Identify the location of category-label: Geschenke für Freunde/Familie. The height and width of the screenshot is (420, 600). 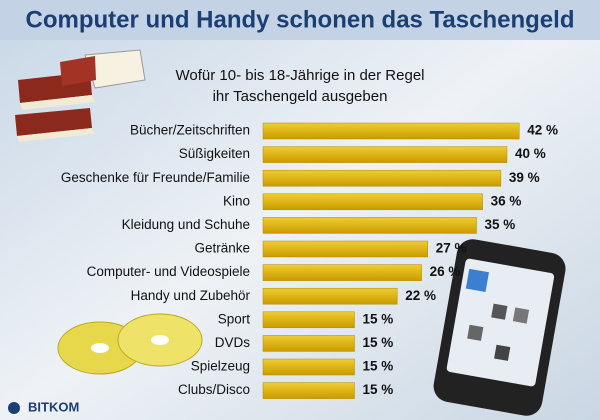
(155, 177).